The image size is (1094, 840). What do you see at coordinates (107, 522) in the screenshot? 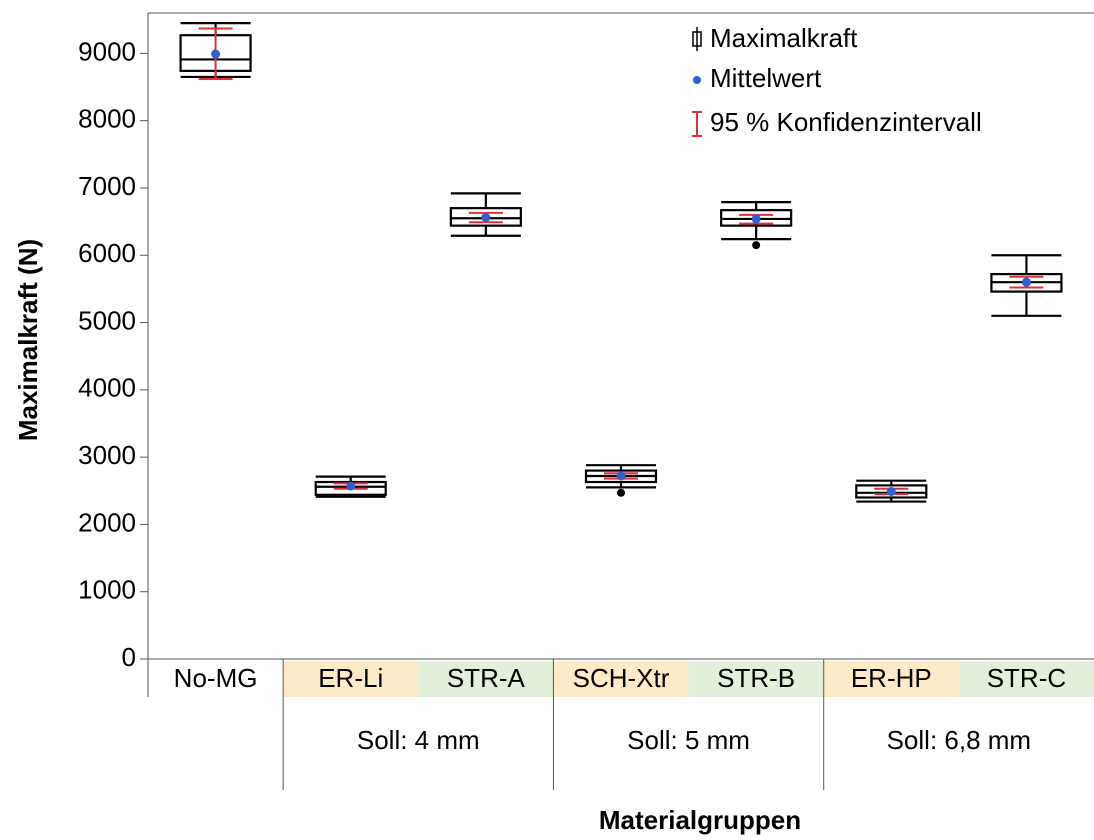
I see `y-tick-label: 2000` at bounding box center [107, 522].